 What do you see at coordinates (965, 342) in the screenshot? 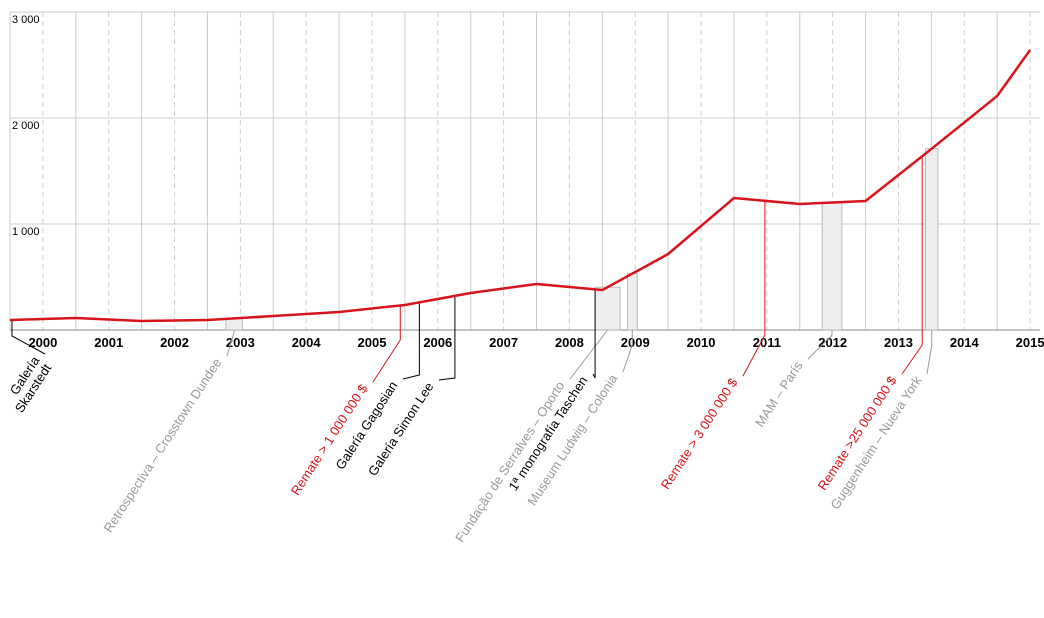
I see `x-tick-label: 2014` at bounding box center [965, 342].